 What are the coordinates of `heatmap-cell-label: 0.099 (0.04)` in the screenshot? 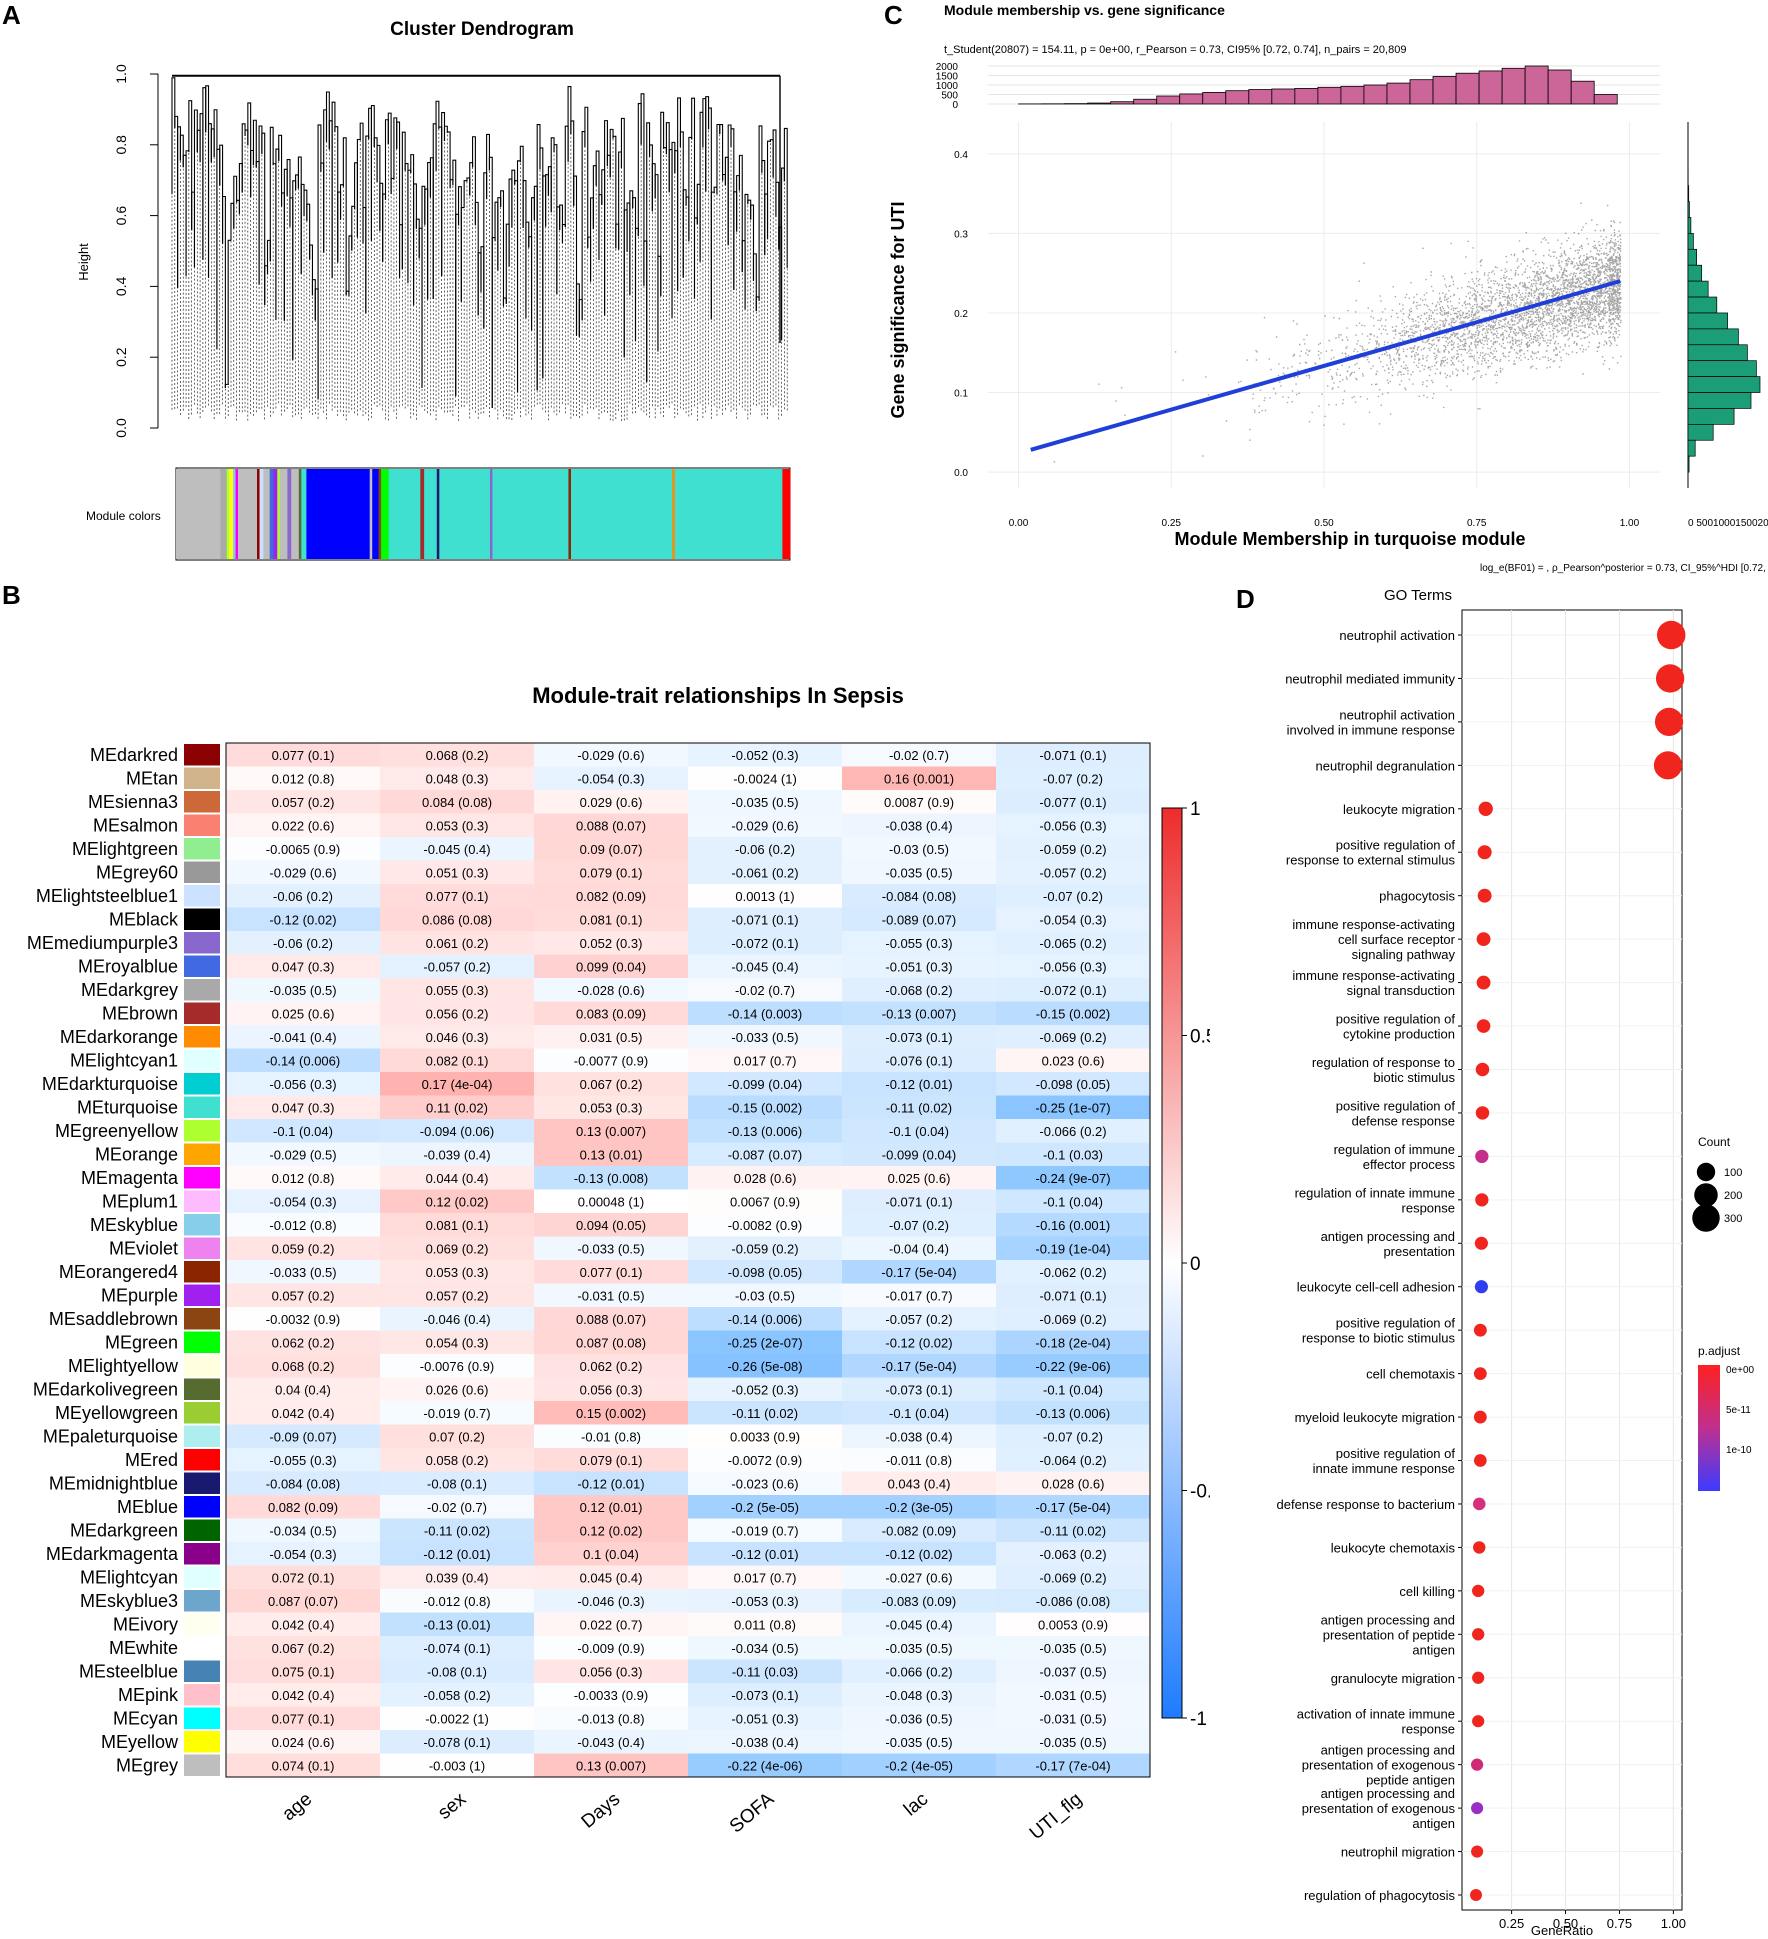 It's located at (611, 966).